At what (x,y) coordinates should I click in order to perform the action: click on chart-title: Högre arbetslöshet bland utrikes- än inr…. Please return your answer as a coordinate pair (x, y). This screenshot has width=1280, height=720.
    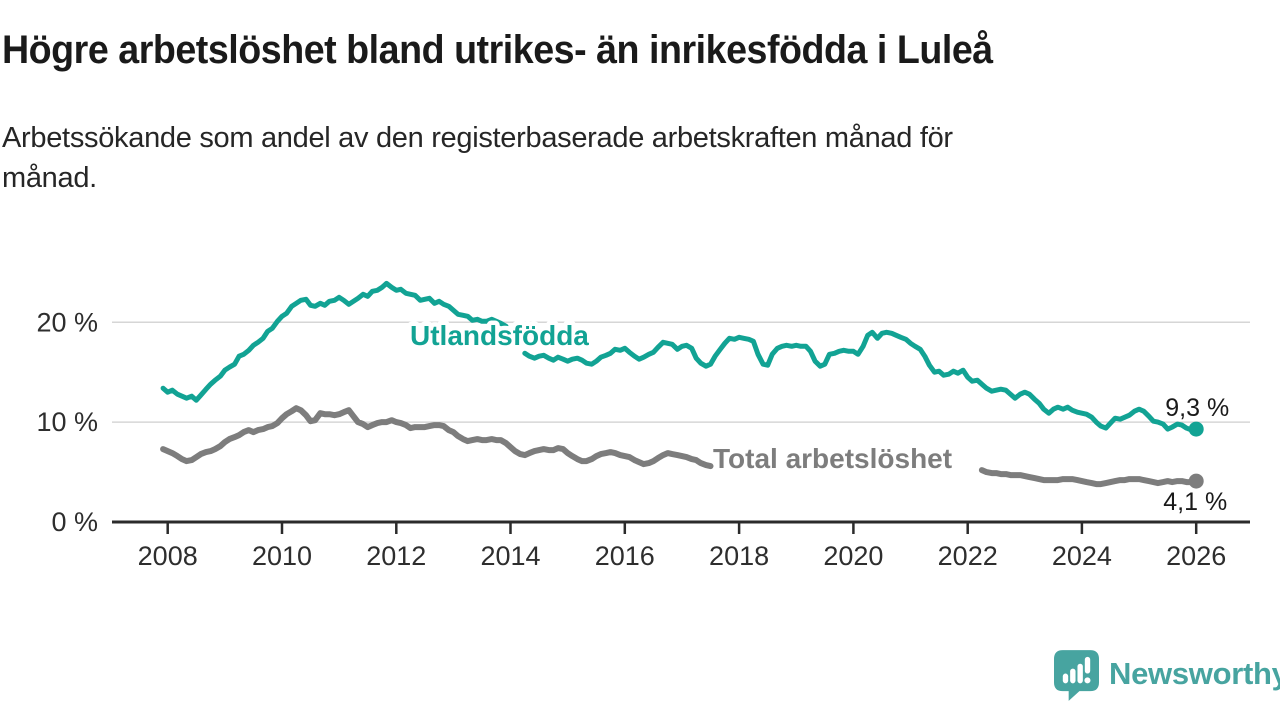
    Looking at the image, I should click on (497, 50).